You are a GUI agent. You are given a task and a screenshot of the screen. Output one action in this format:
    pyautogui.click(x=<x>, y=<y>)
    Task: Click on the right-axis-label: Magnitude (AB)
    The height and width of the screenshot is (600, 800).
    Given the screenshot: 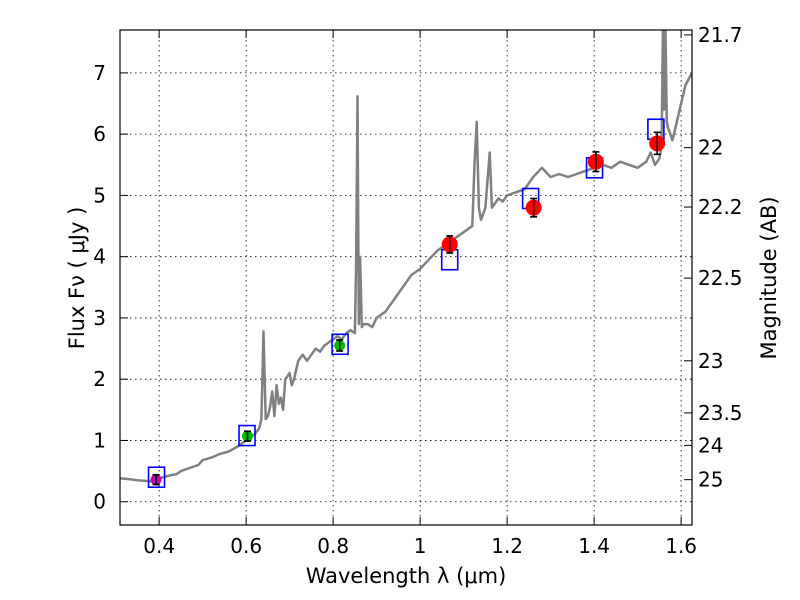 What is the action you would take?
    pyautogui.click(x=769, y=277)
    